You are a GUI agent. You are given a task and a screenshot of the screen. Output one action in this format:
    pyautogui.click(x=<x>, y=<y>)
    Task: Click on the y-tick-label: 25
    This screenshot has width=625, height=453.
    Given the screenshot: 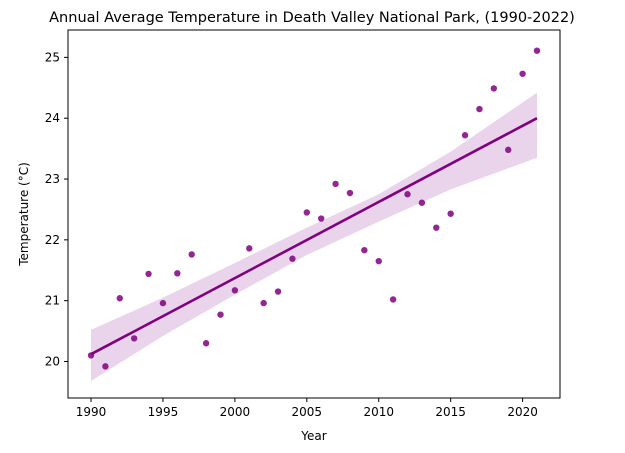 What is the action you would take?
    pyautogui.click(x=52, y=57)
    